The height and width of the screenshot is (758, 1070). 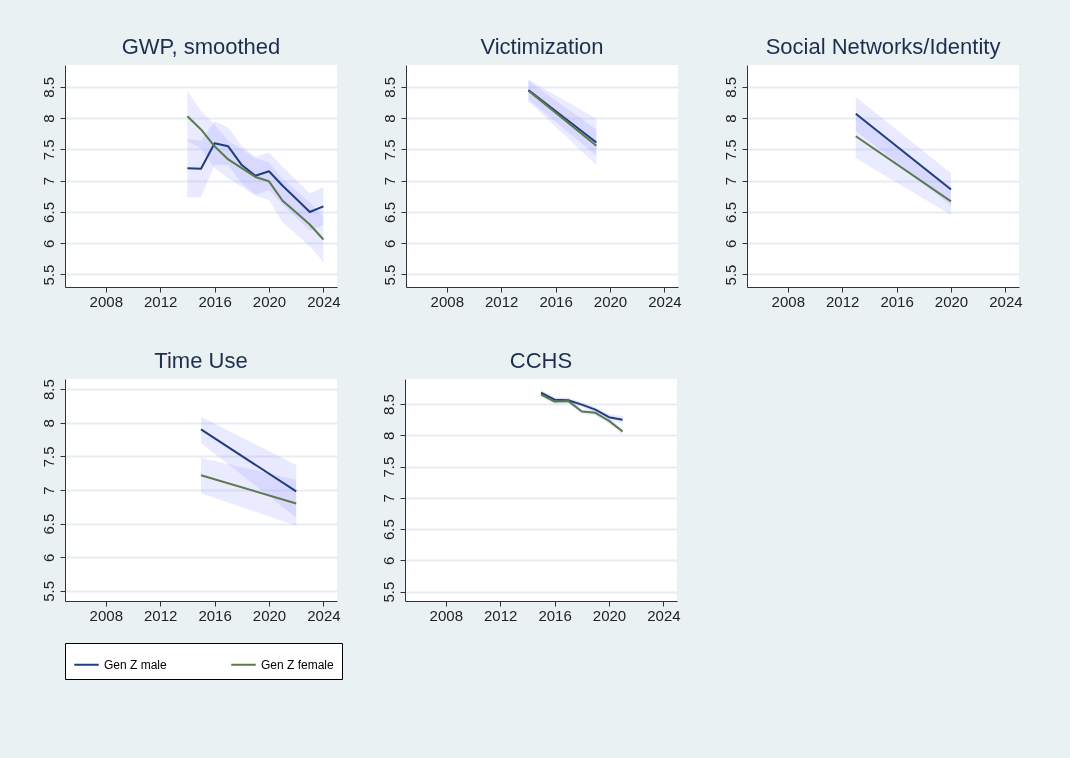 What do you see at coordinates (542, 46) in the screenshot?
I see `chart-title: Victimization` at bounding box center [542, 46].